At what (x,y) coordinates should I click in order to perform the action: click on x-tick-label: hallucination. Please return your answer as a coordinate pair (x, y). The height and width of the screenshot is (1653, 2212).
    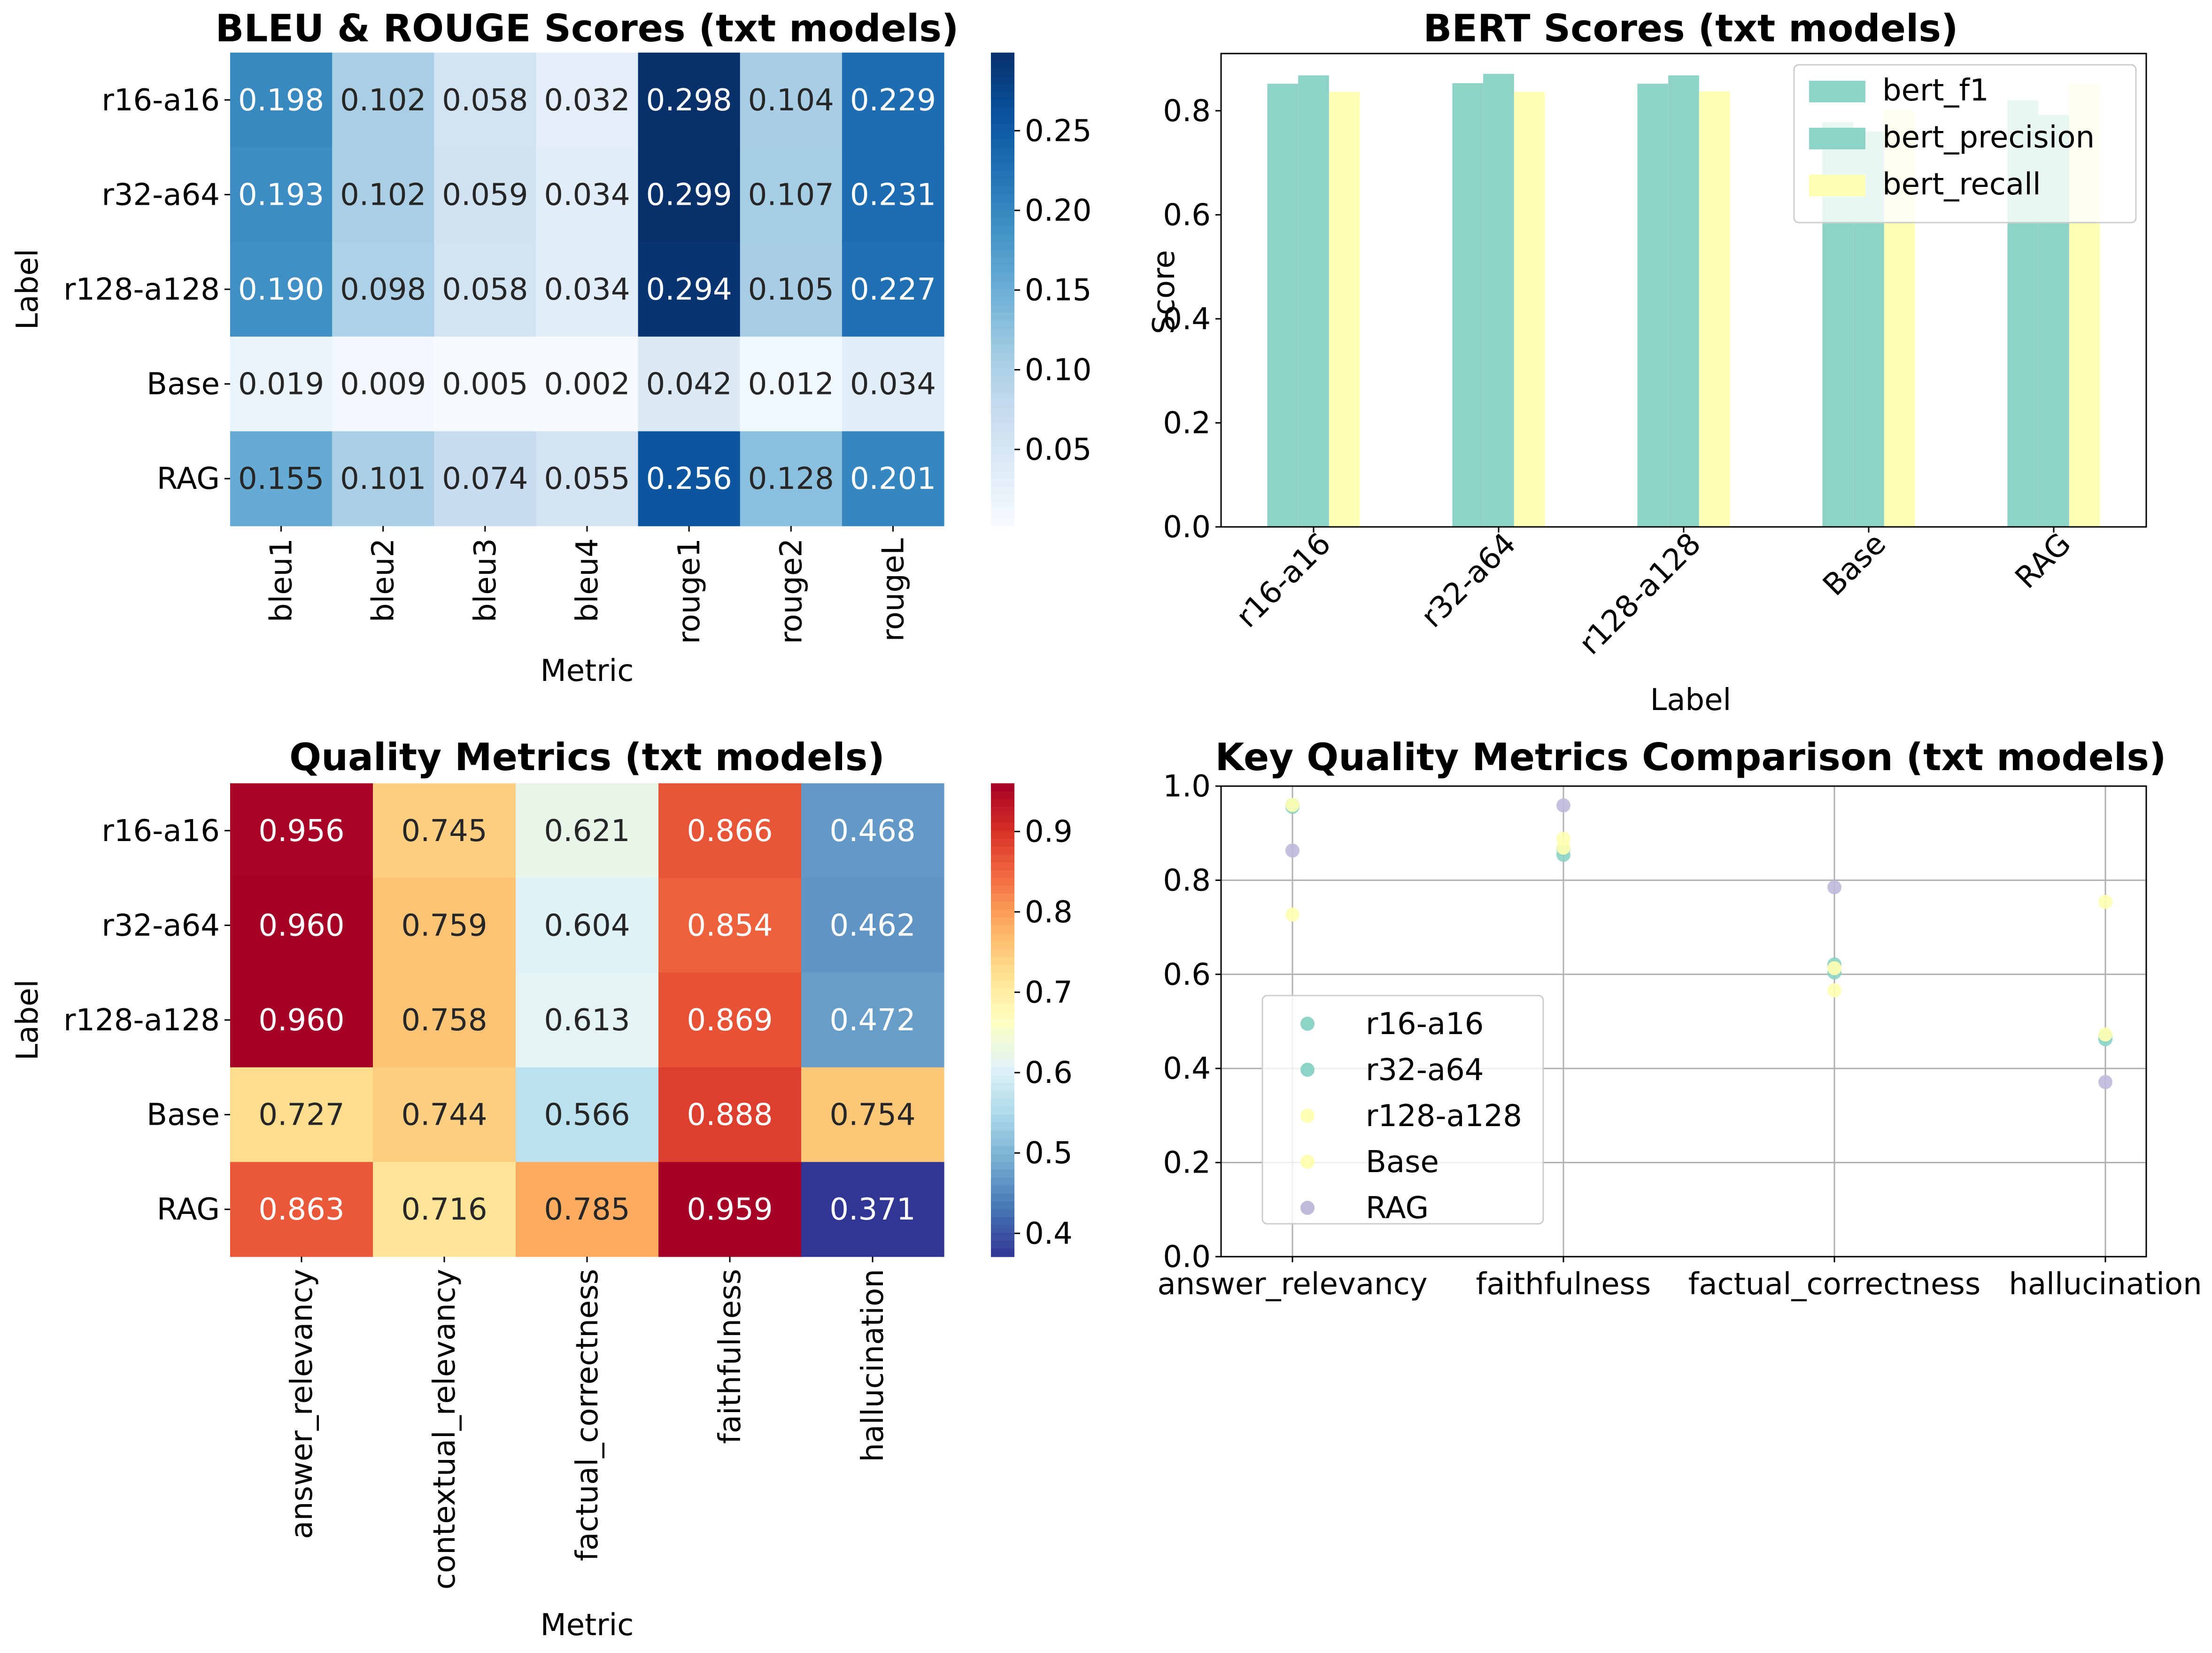
    Looking at the image, I should click on (873, 1365).